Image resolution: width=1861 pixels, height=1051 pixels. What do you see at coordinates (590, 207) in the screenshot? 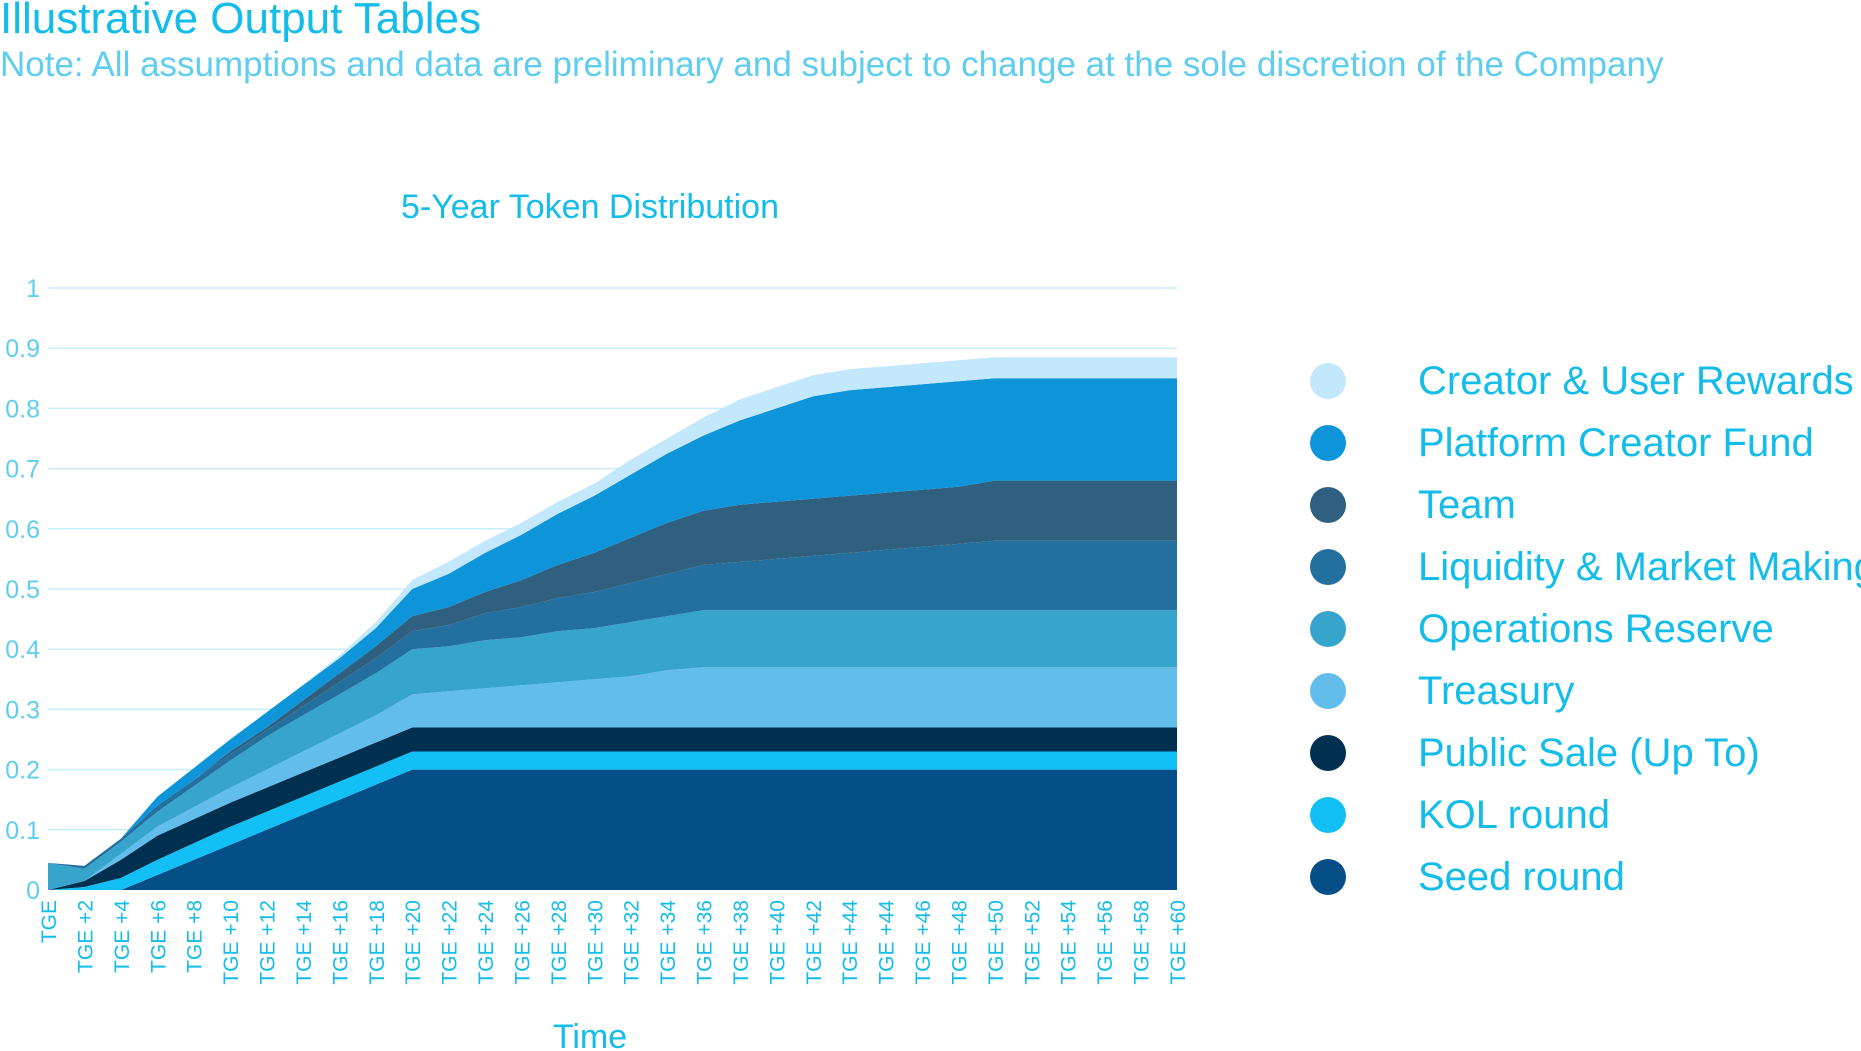
I see `chart-title: 5-Year Token Distribution` at bounding box center [590, 207].